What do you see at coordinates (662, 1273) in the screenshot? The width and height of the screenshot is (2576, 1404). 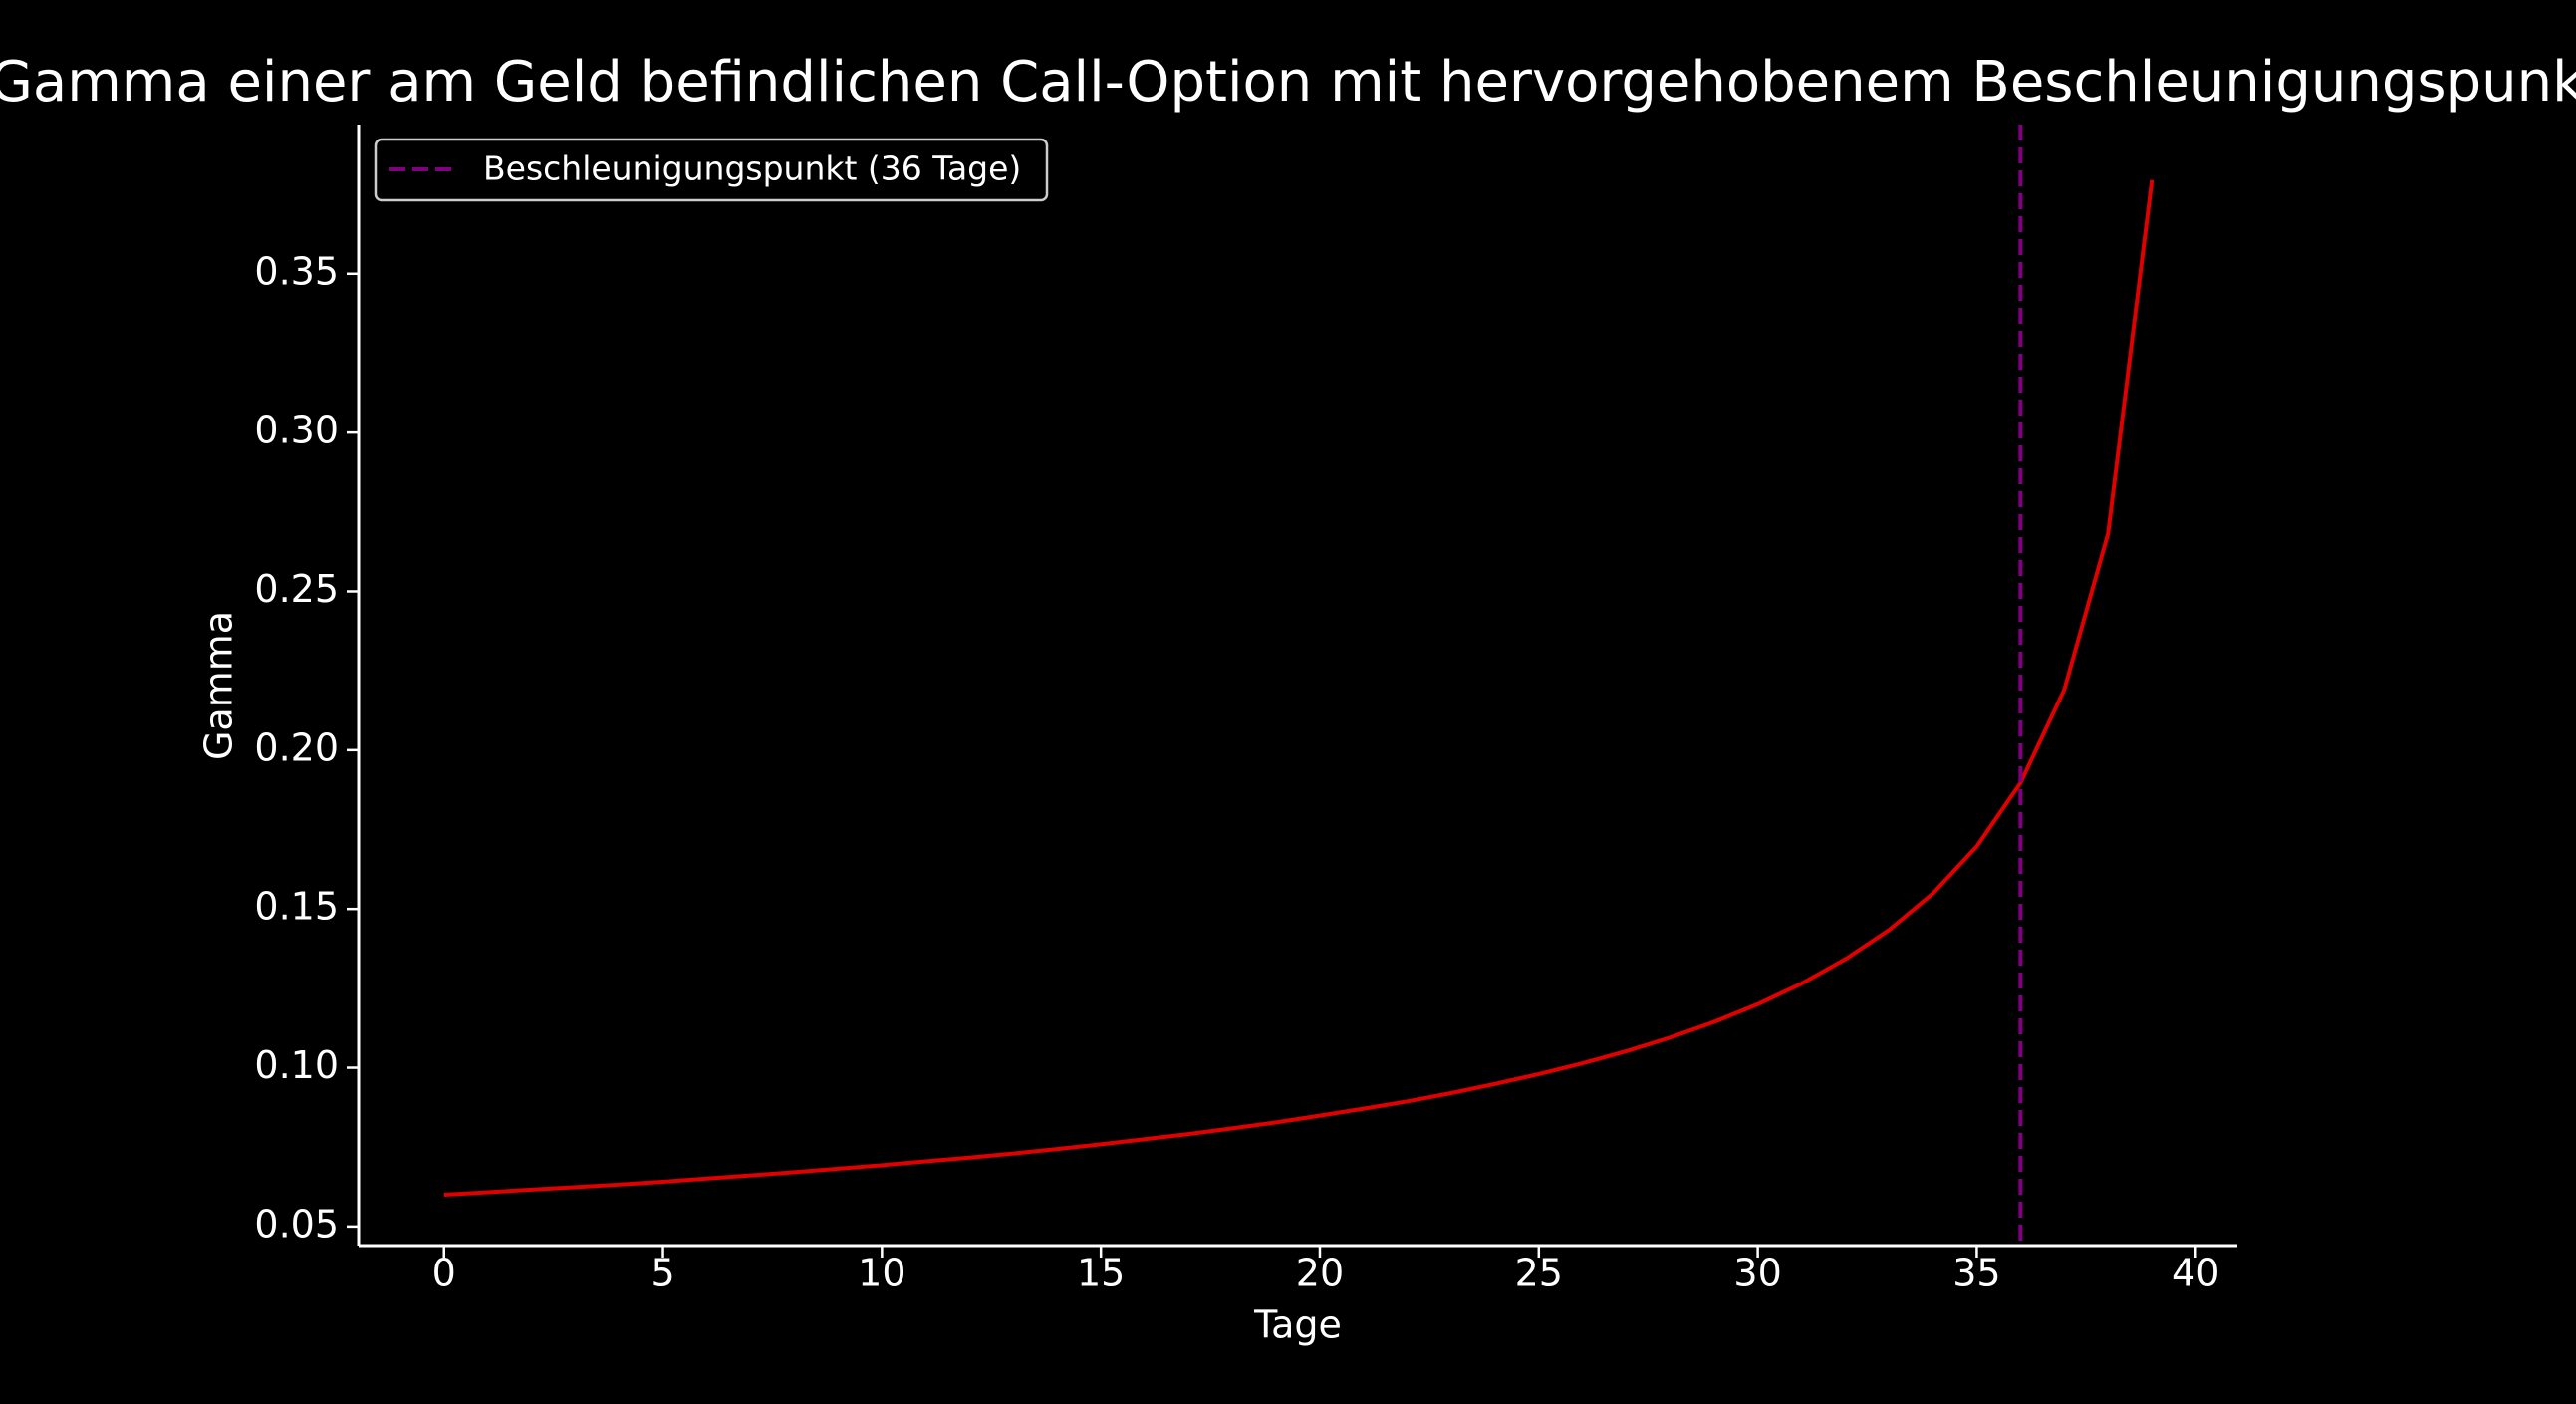 I see `x-tick-label: 5` at bounding box center [662, 1273].